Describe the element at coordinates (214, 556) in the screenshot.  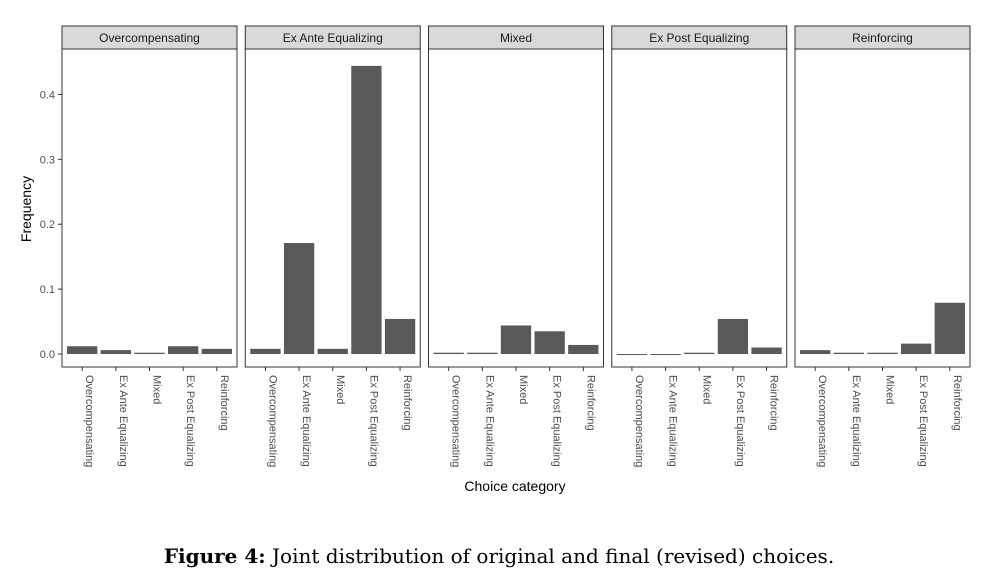
I see `figure-caption-label: Figure 4:` at that location.